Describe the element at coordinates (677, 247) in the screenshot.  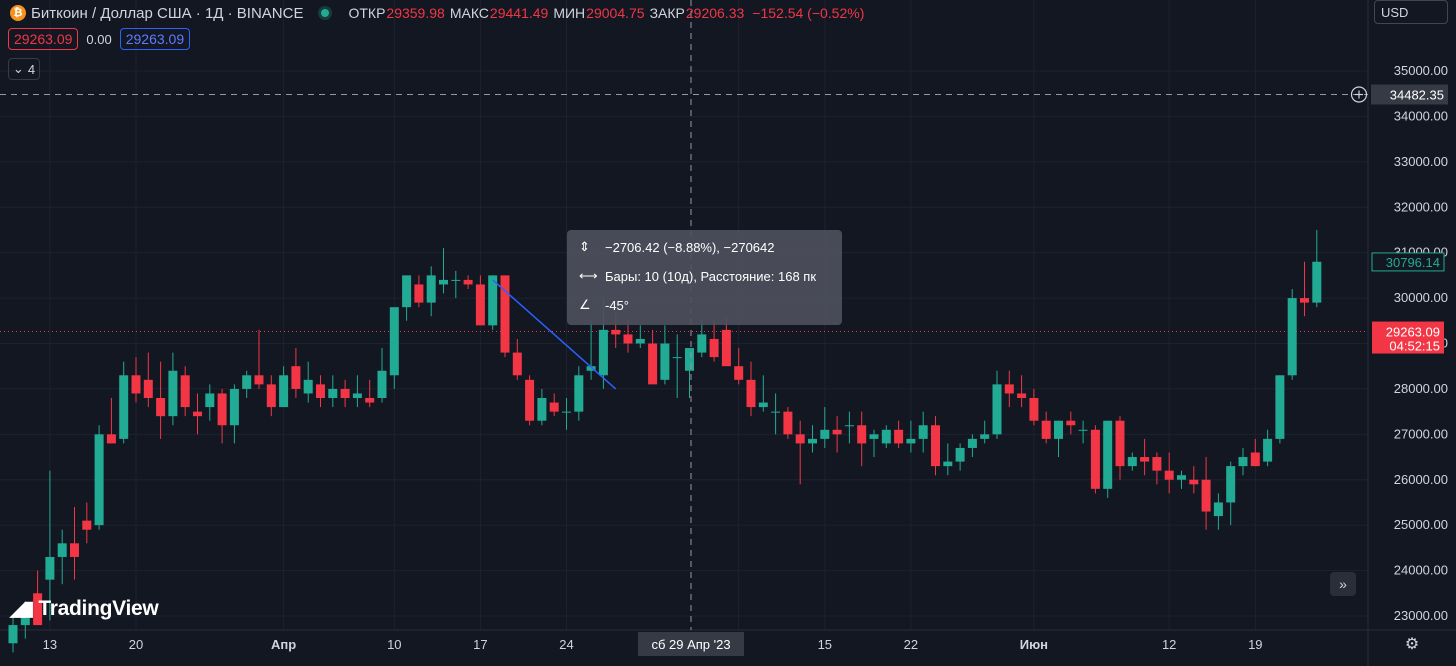
I see `price-range-row: ⇕ −2706.42 (−8.88%), −270642` at that location.